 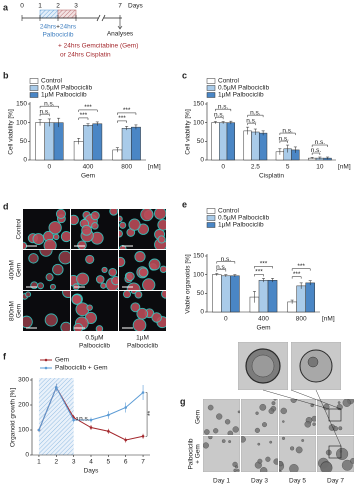 What do you see at coordinates (24, 141) in the screenshot?
I see `y-tick-label: 50` at bounding box center [24, 141].